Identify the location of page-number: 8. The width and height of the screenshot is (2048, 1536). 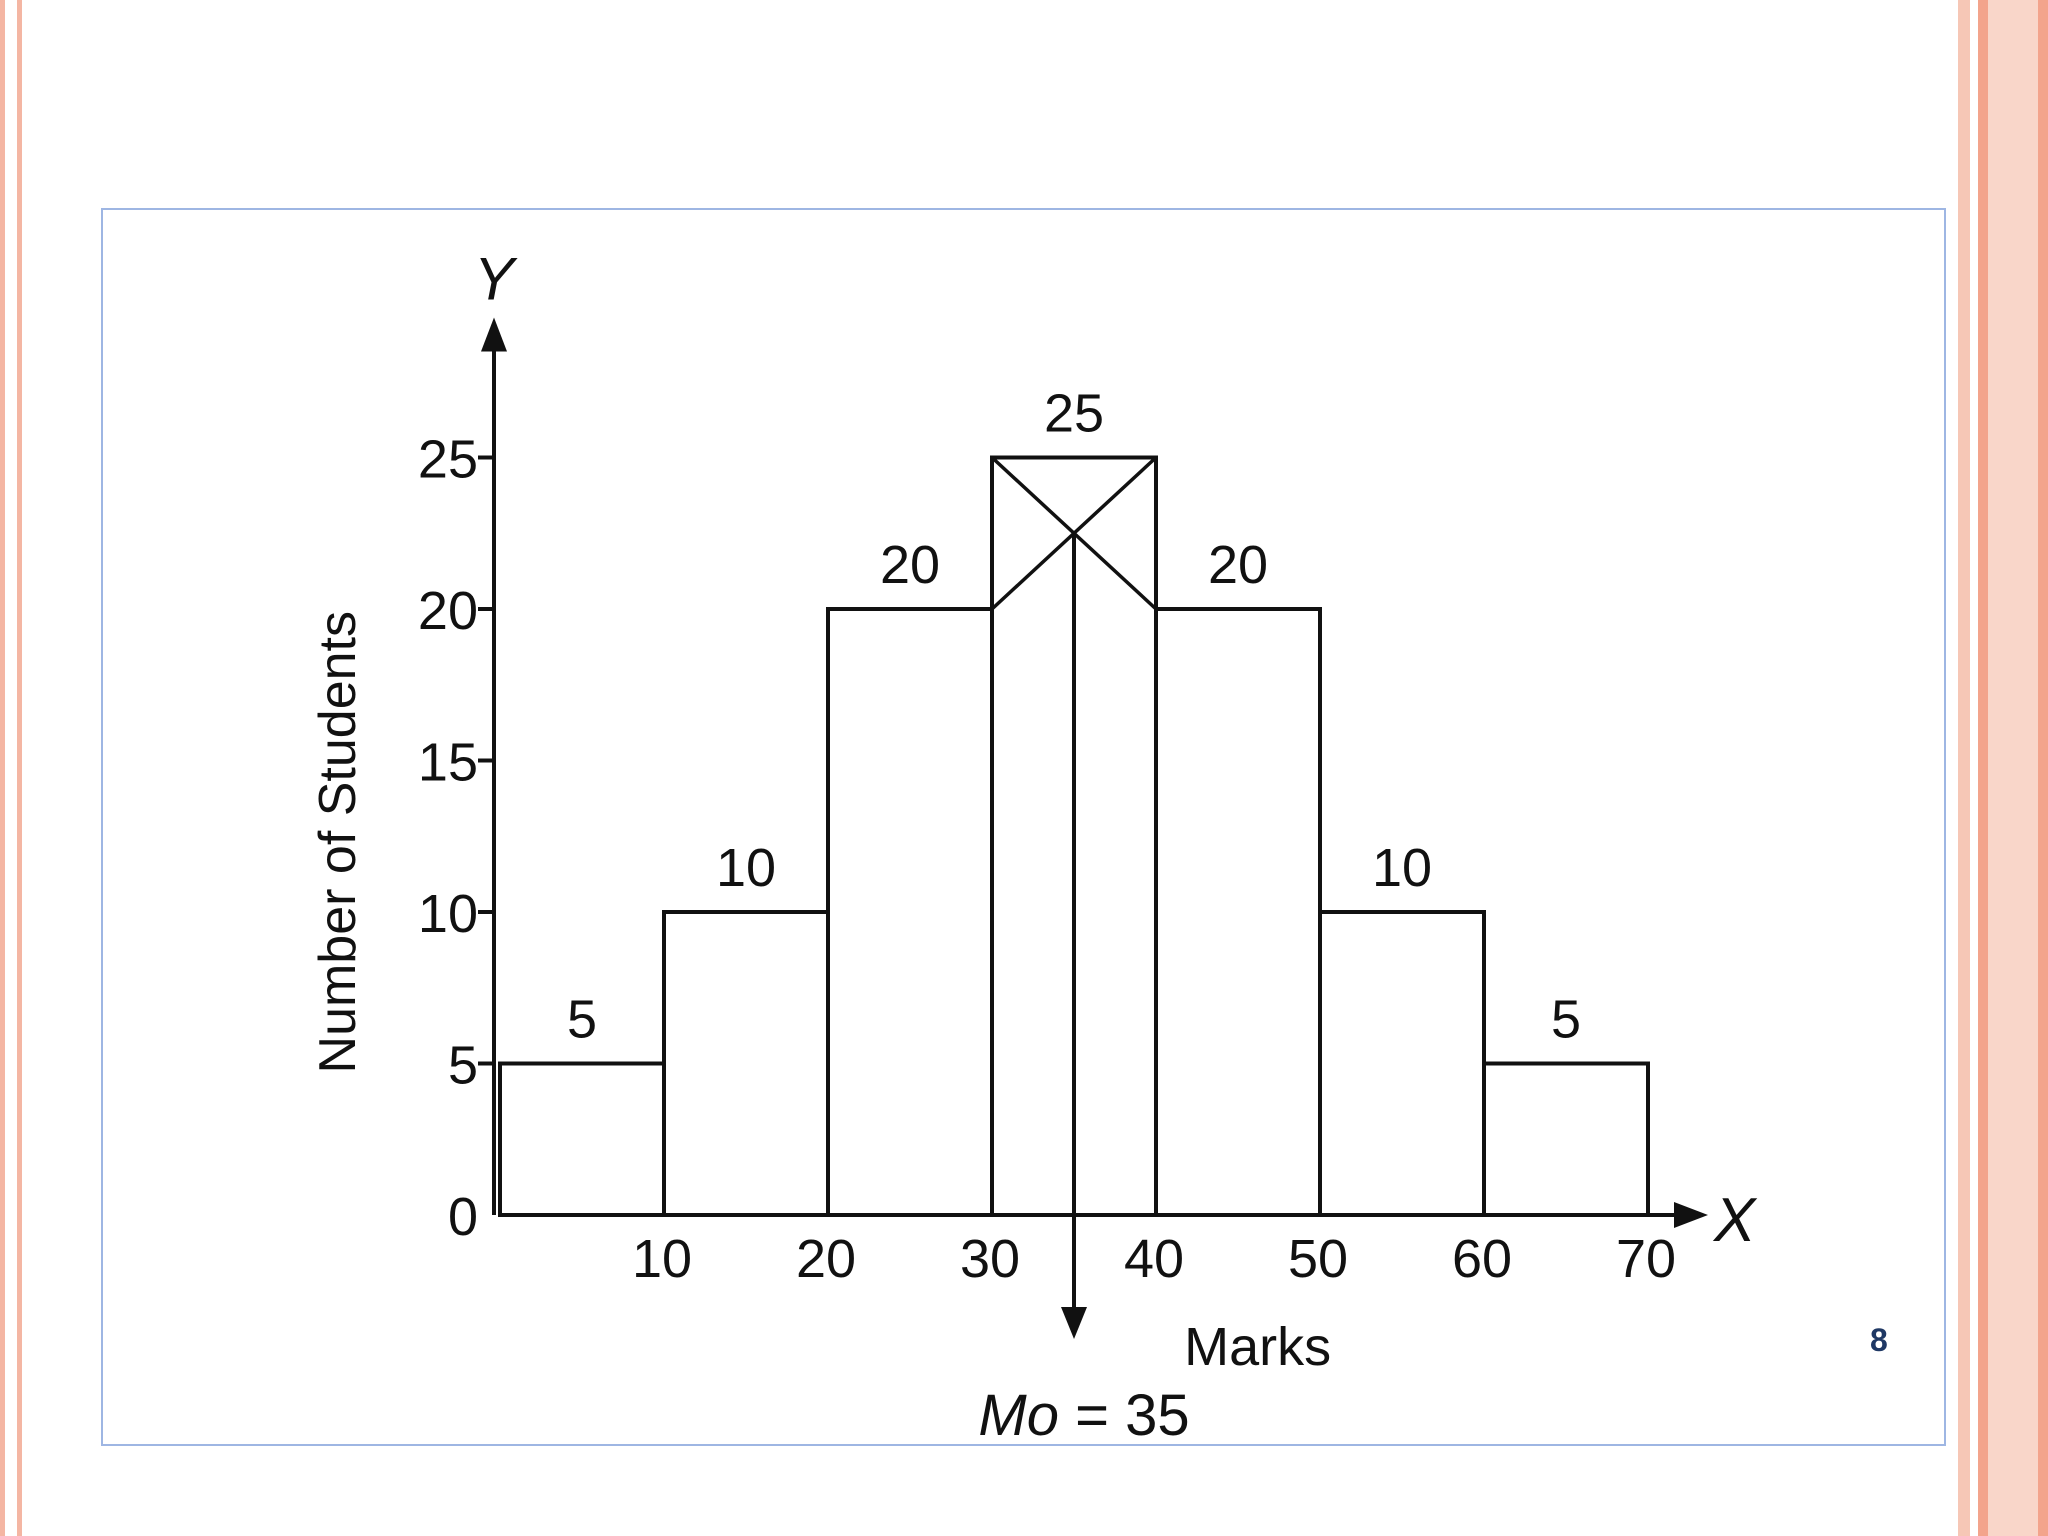
(1879, 1340).